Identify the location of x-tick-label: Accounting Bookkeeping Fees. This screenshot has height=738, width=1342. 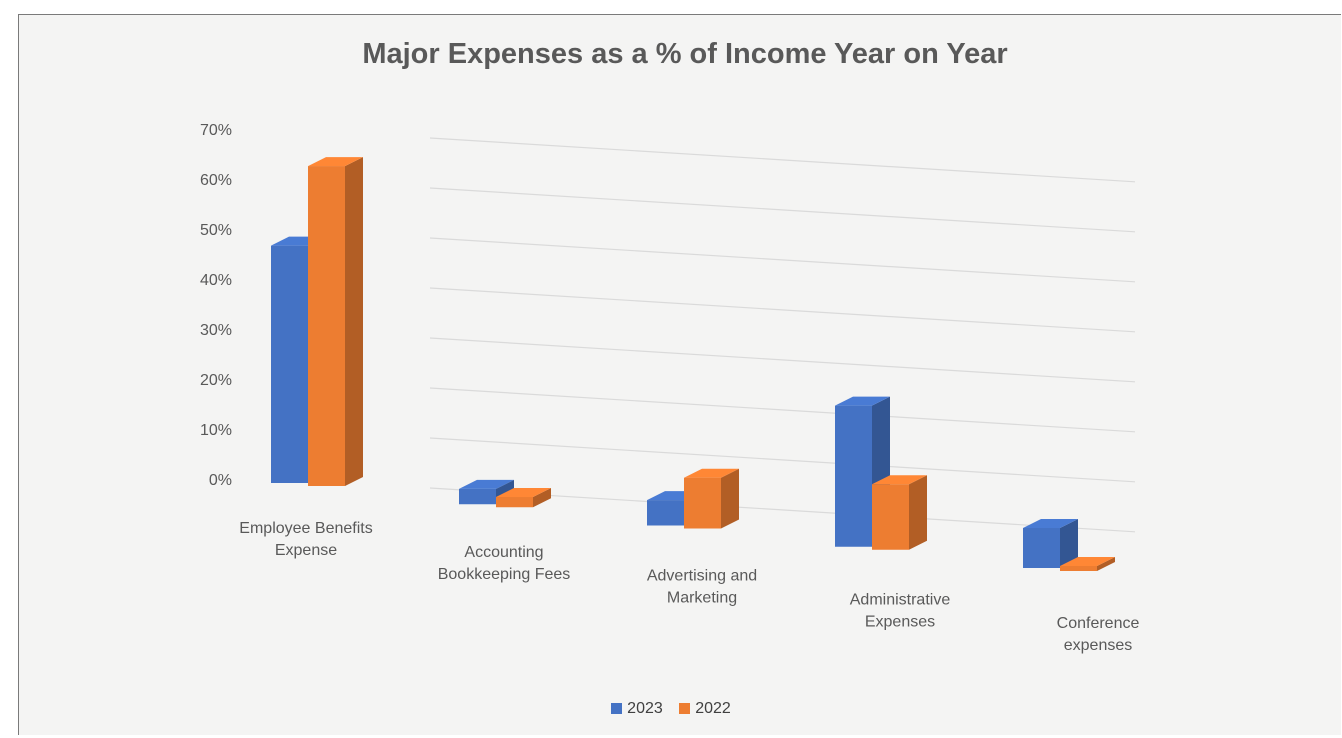
(504, 563).